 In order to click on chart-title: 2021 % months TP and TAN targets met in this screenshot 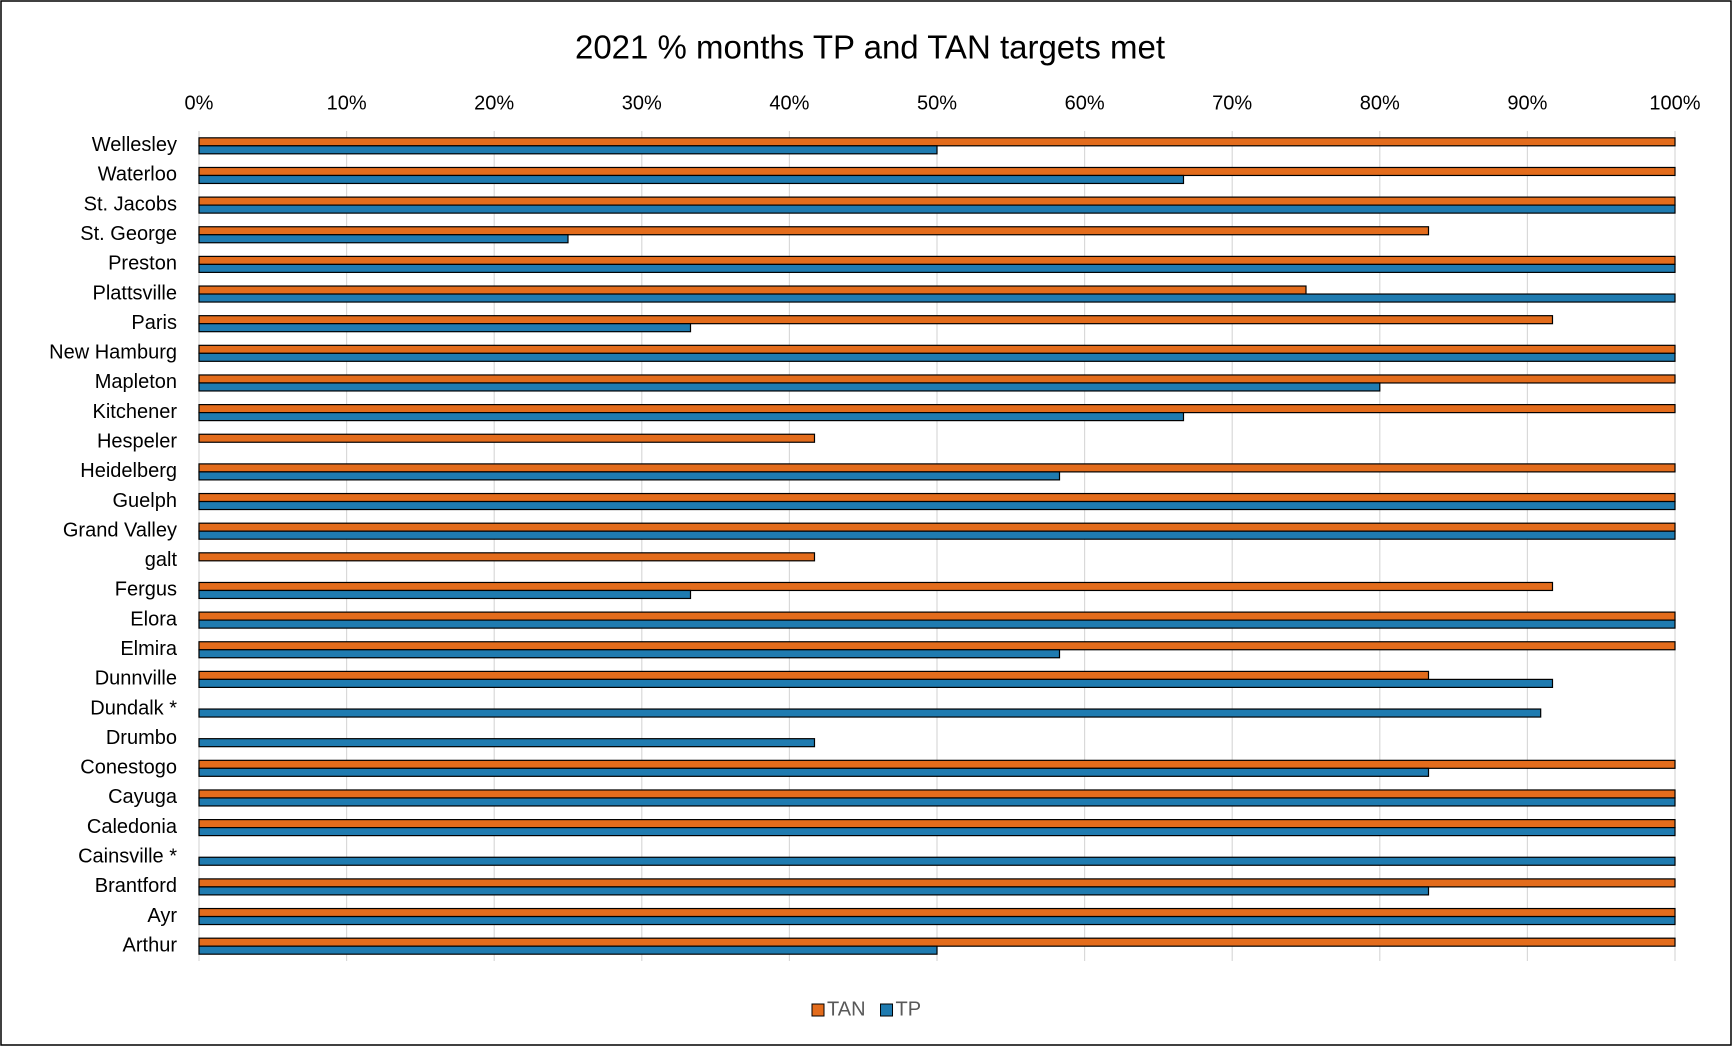, I will do `click(870, 47)`.